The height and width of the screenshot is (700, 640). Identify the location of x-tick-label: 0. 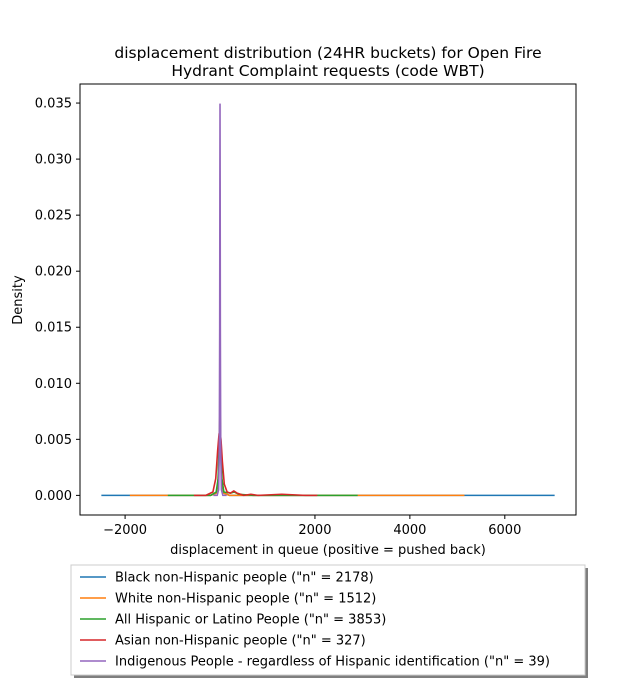
(220, 530).